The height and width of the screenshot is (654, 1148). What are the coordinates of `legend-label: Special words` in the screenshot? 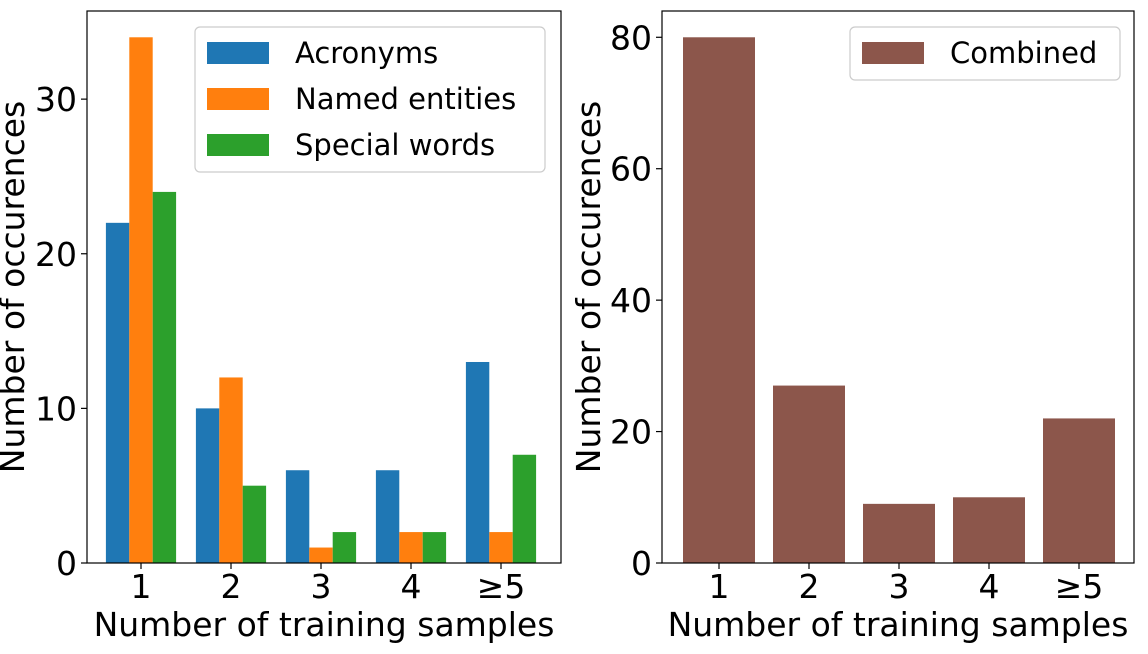 It's located at (395, 145).